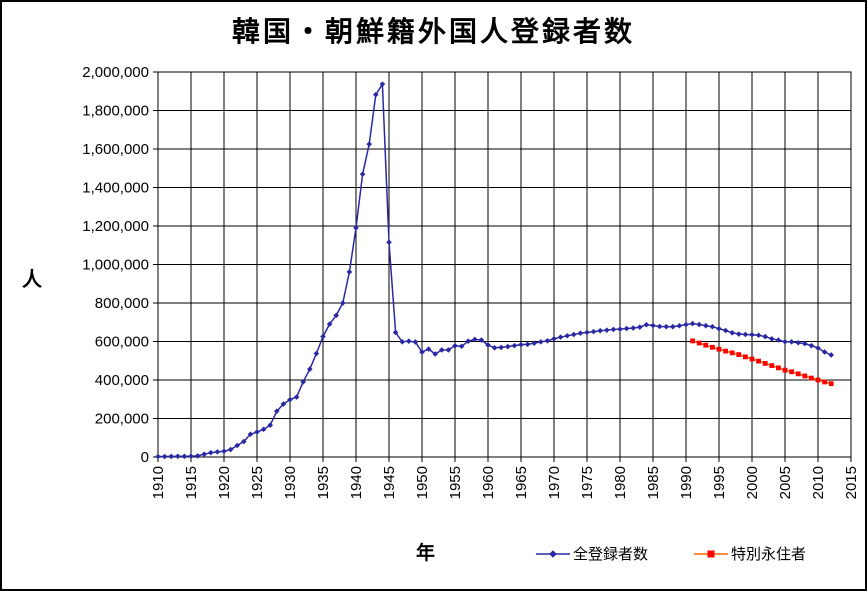 This screenshot has height=591, width=867. Describe the element at coordinates (32, 280) in the screenshot. I see `y-axis-unit-label: 人` at that location.